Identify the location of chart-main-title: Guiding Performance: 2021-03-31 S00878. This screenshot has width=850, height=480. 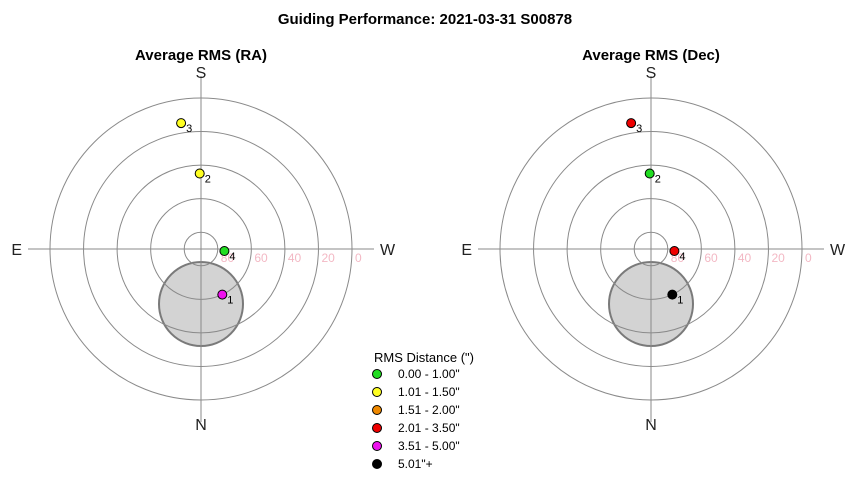
(425, 19).